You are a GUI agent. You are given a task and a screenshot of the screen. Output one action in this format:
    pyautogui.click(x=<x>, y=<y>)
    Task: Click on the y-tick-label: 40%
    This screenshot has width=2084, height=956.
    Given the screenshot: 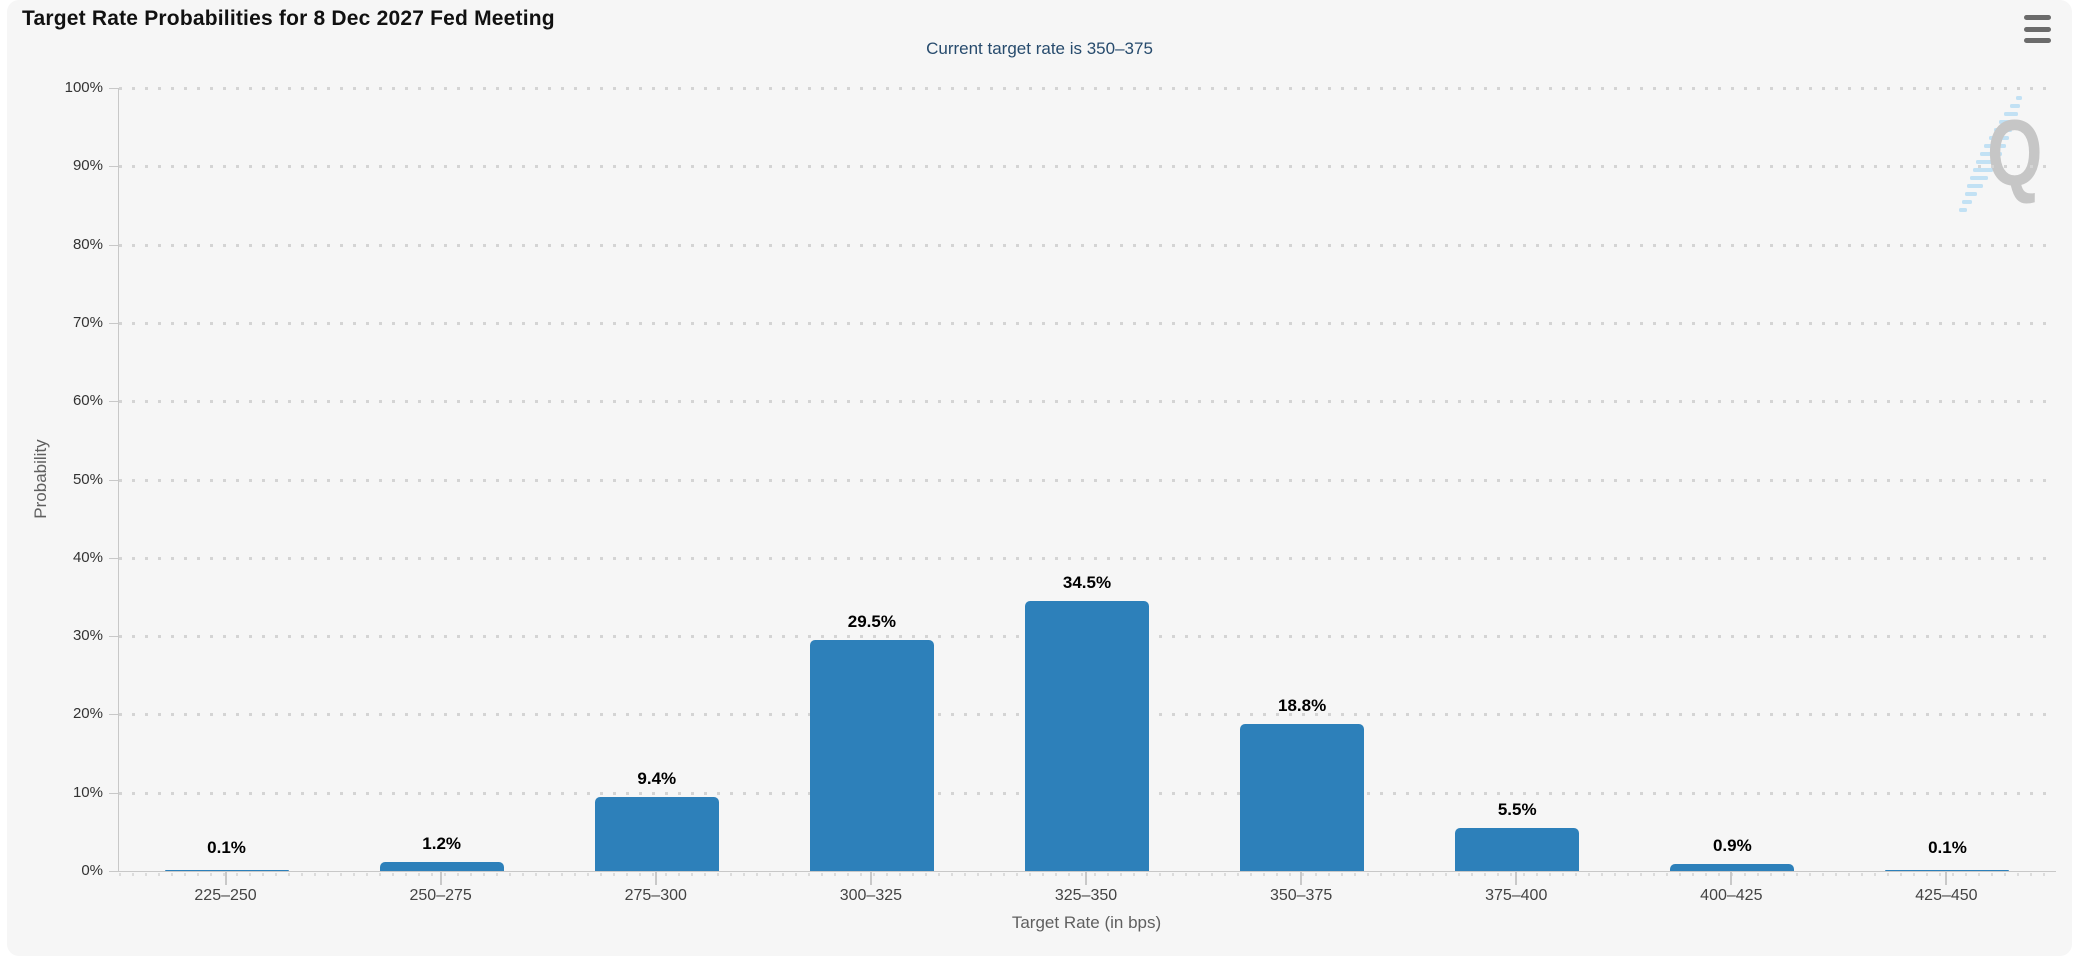 What is the action you would take?
    pyautogui.click(x=87, y=557)
    